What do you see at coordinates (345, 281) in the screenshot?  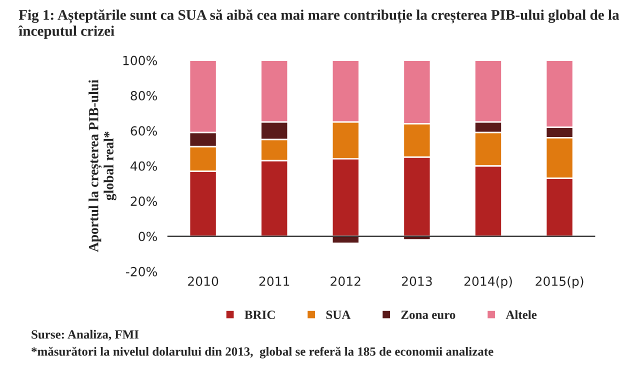 I see `x-tick-label: 2012` at bounding box center [345, 281].